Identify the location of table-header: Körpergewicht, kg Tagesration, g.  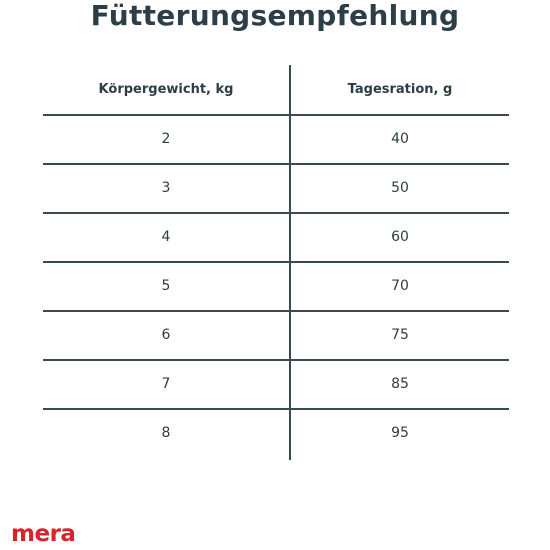
(276, 89).